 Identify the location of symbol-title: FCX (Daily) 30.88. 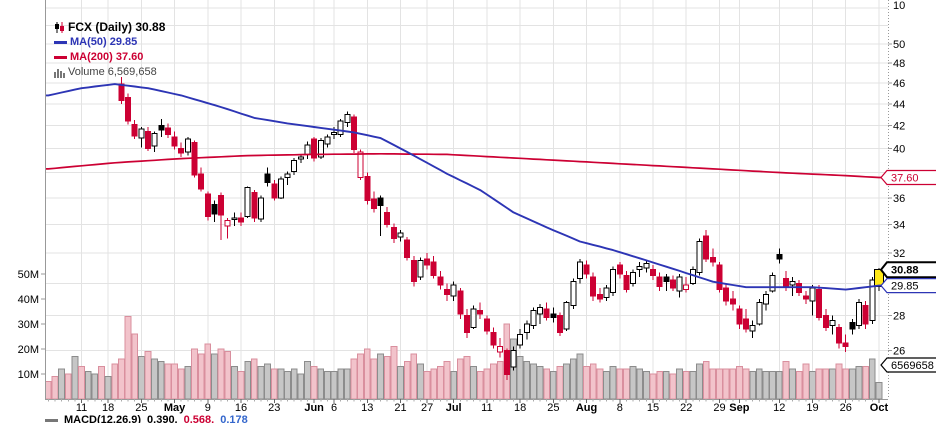
(117, 27).